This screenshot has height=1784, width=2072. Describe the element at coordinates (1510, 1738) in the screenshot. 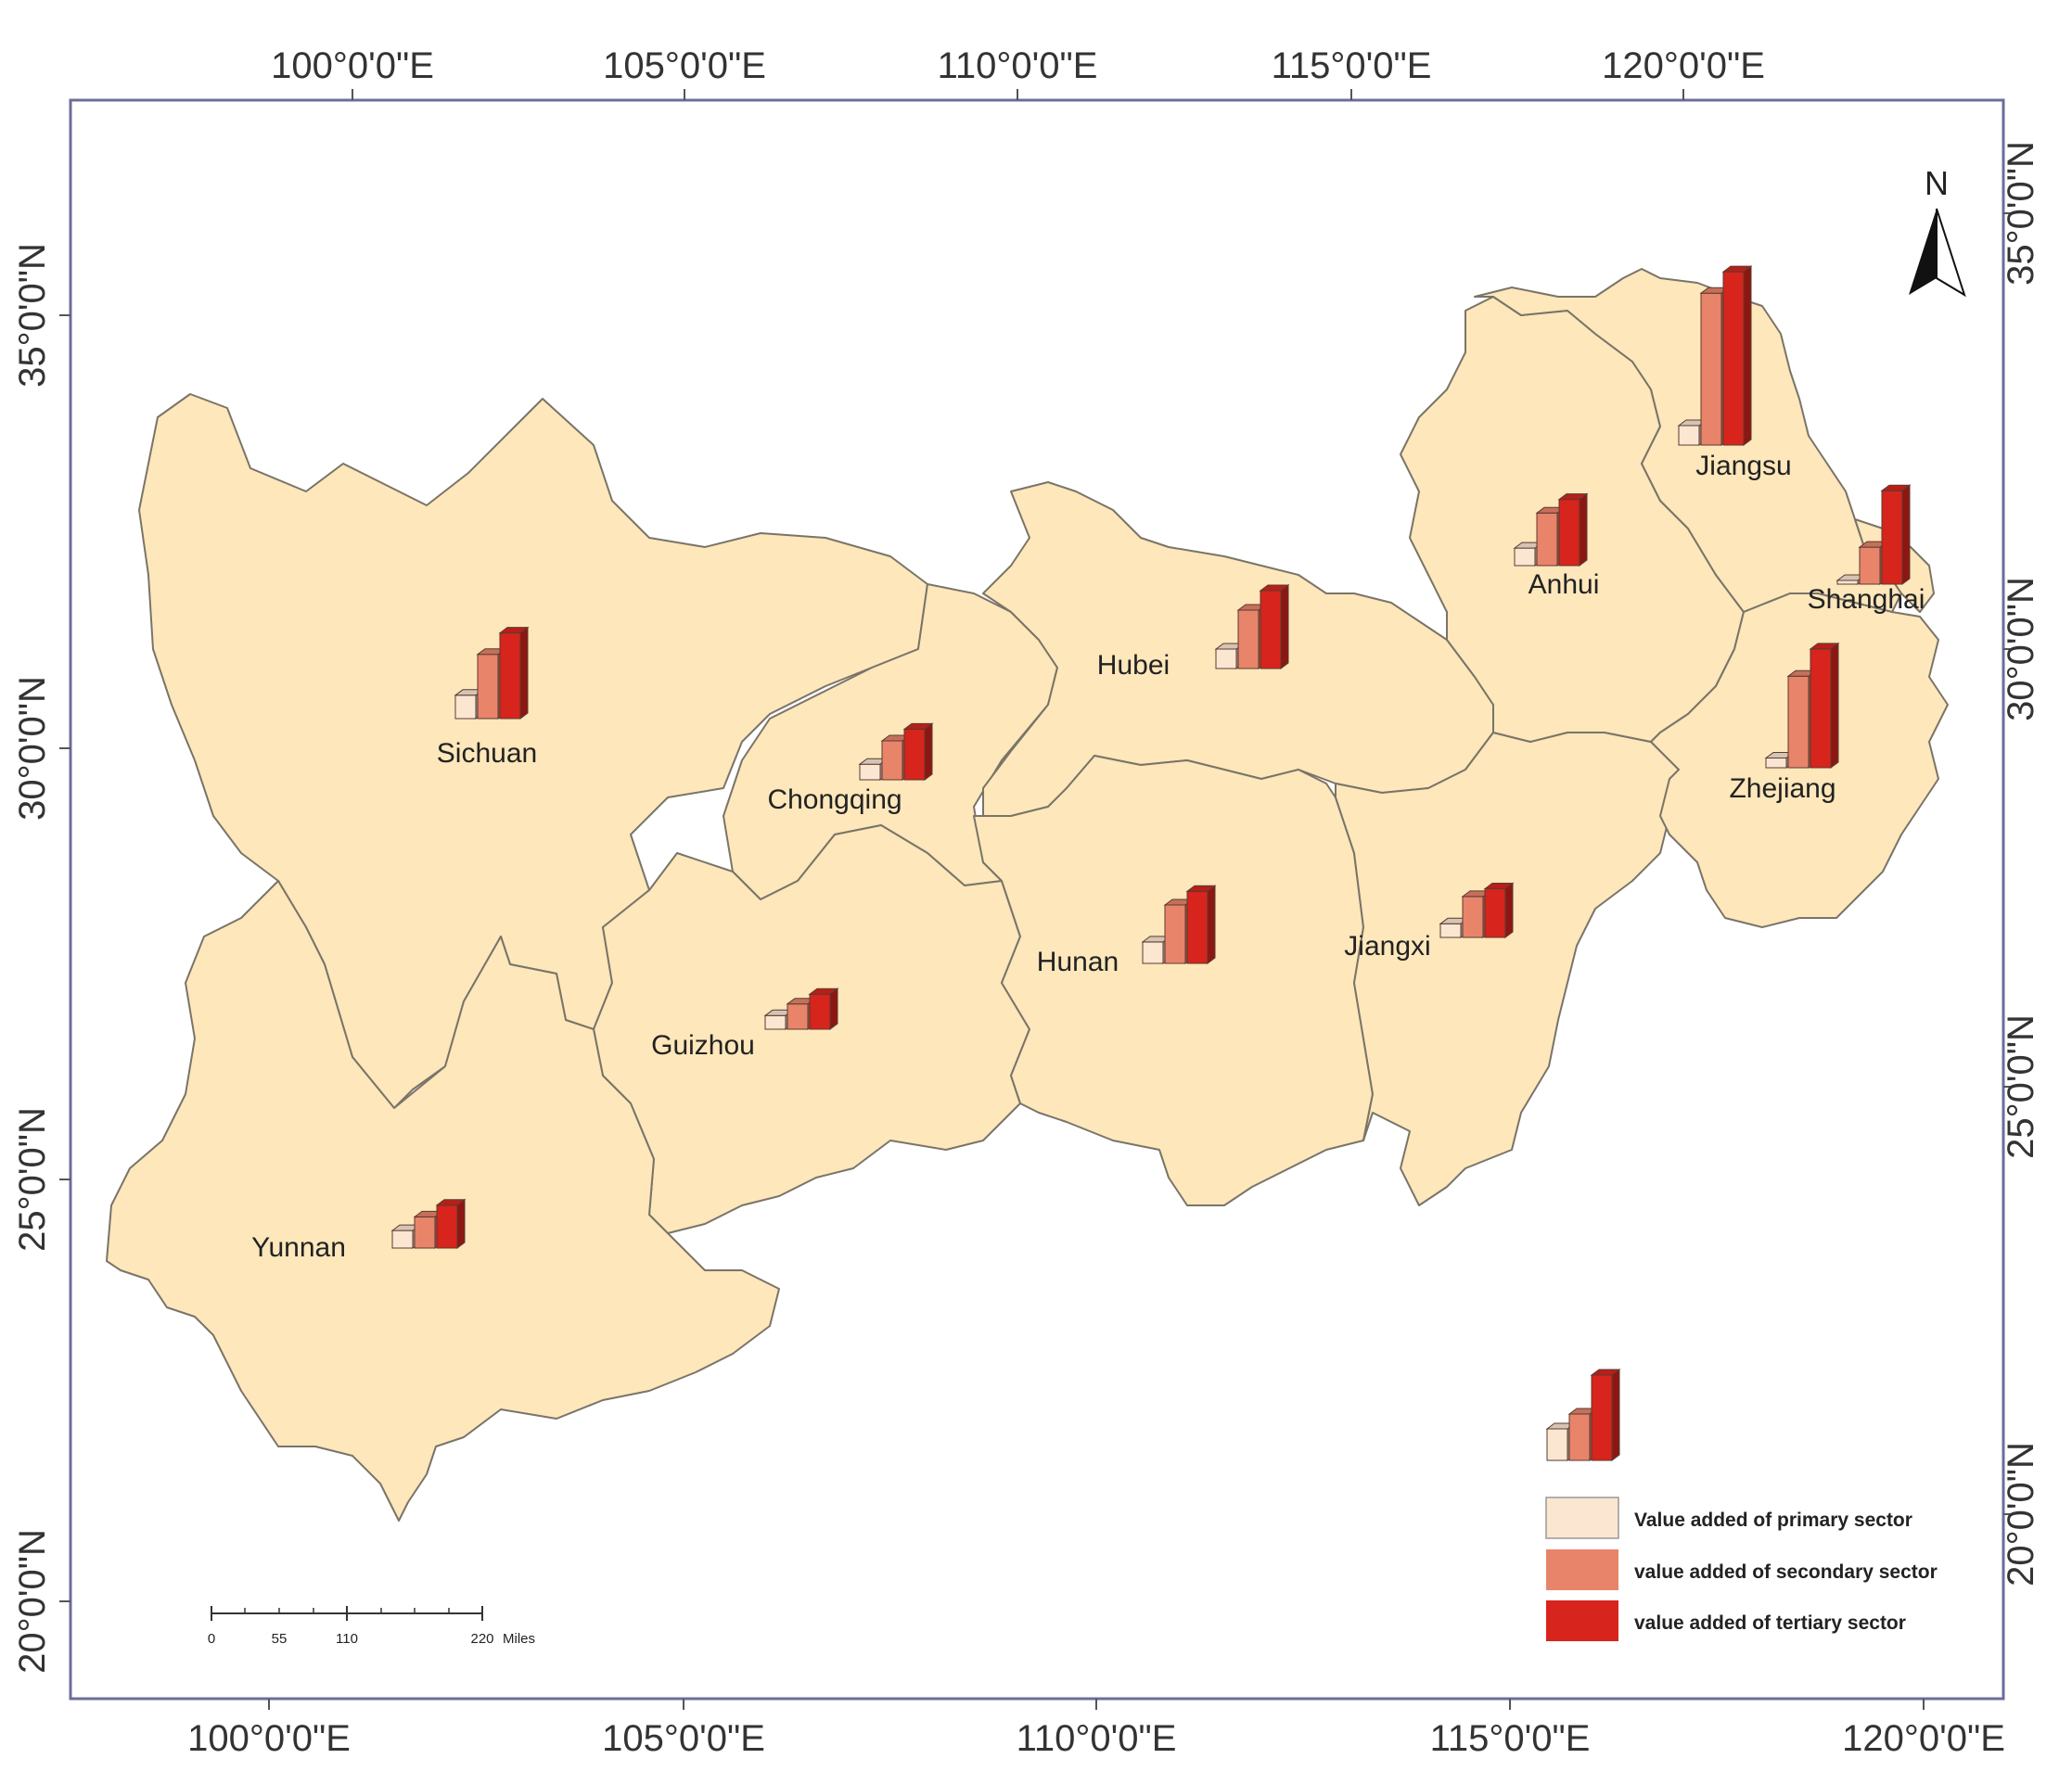

I see `lon-label-bottom: 115°0'0"E` at that location.